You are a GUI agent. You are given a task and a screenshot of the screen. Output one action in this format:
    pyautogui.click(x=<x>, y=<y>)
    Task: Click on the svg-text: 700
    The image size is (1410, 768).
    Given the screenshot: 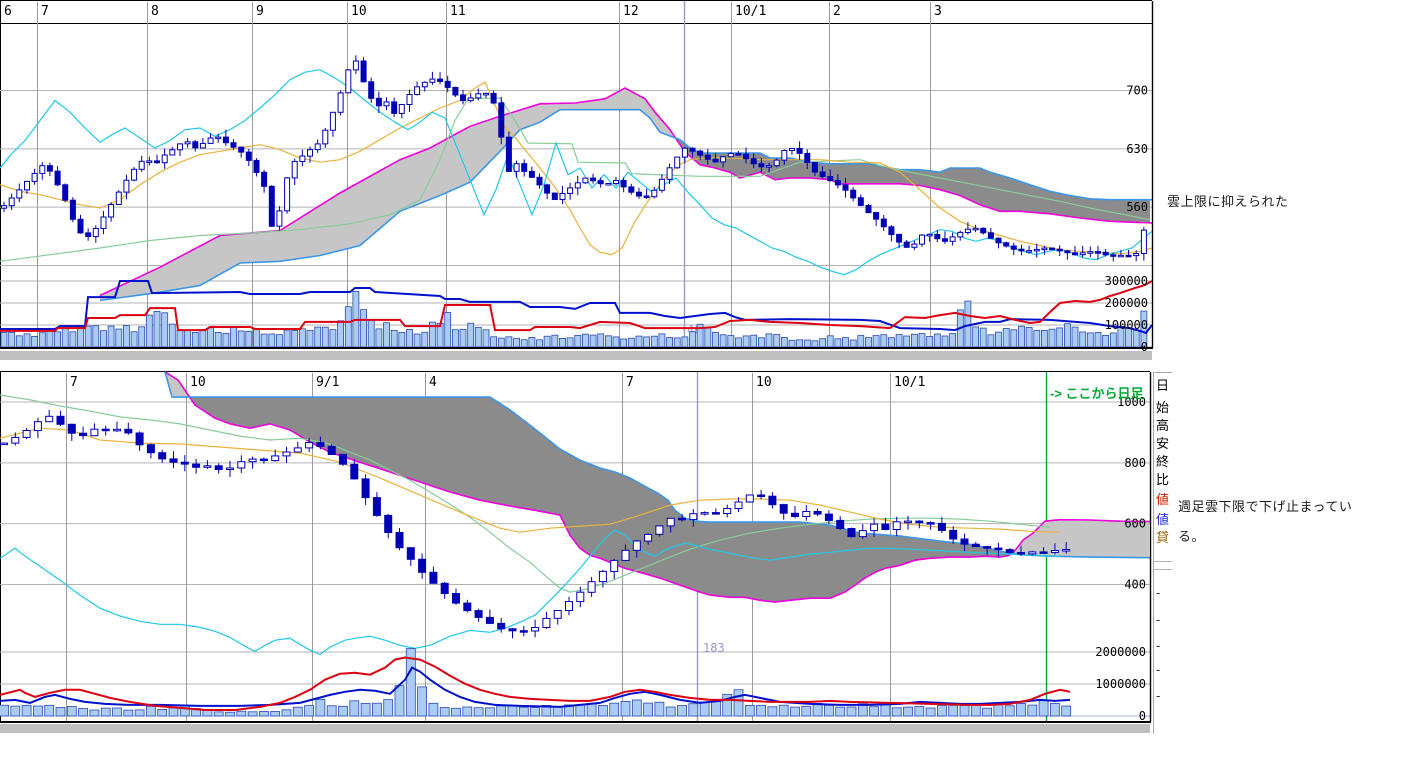 What is the action you would take?
    pyautogui.click(x=1137, y=91)
    